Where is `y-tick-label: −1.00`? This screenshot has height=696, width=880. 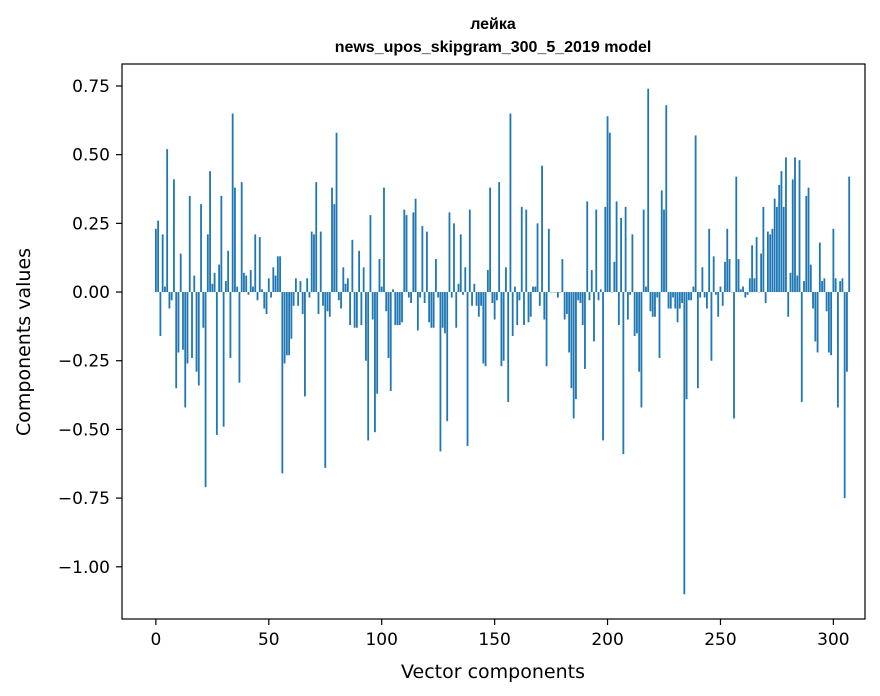 y-tick-label: −1.00 is located at coordinates (84, 568).